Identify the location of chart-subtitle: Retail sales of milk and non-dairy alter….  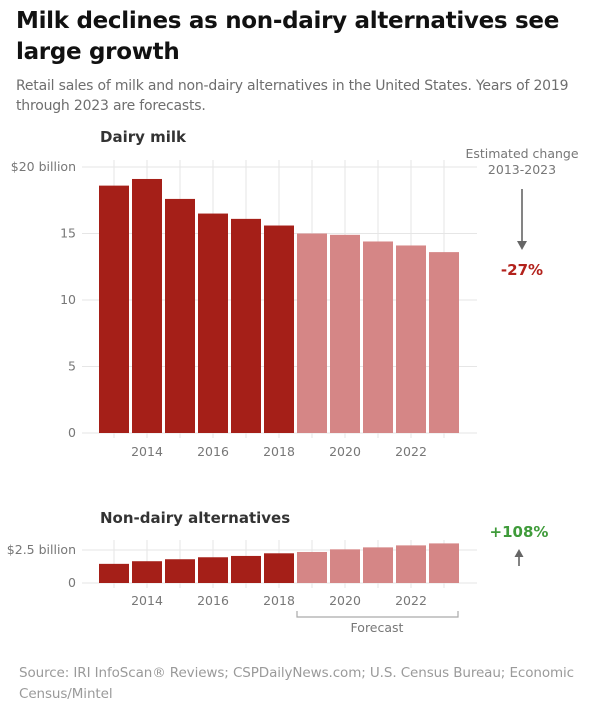
(292, 96).